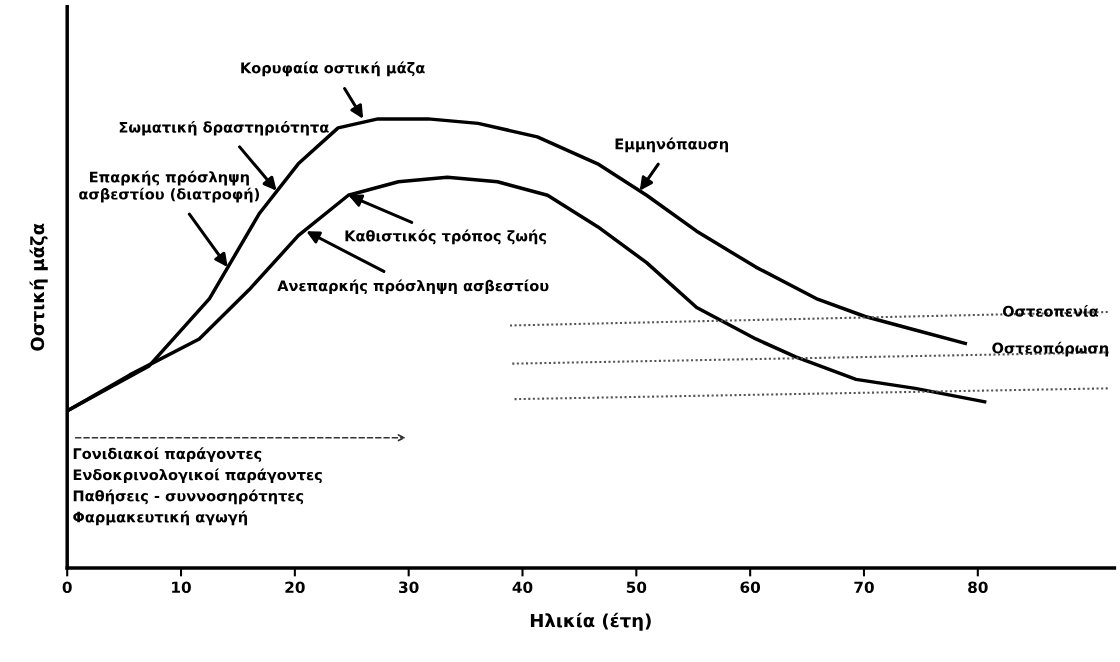 The height and width of the screenshot is (662, 1120). I want to click on annotation: Οστεοπενία, so click(1050, 310).